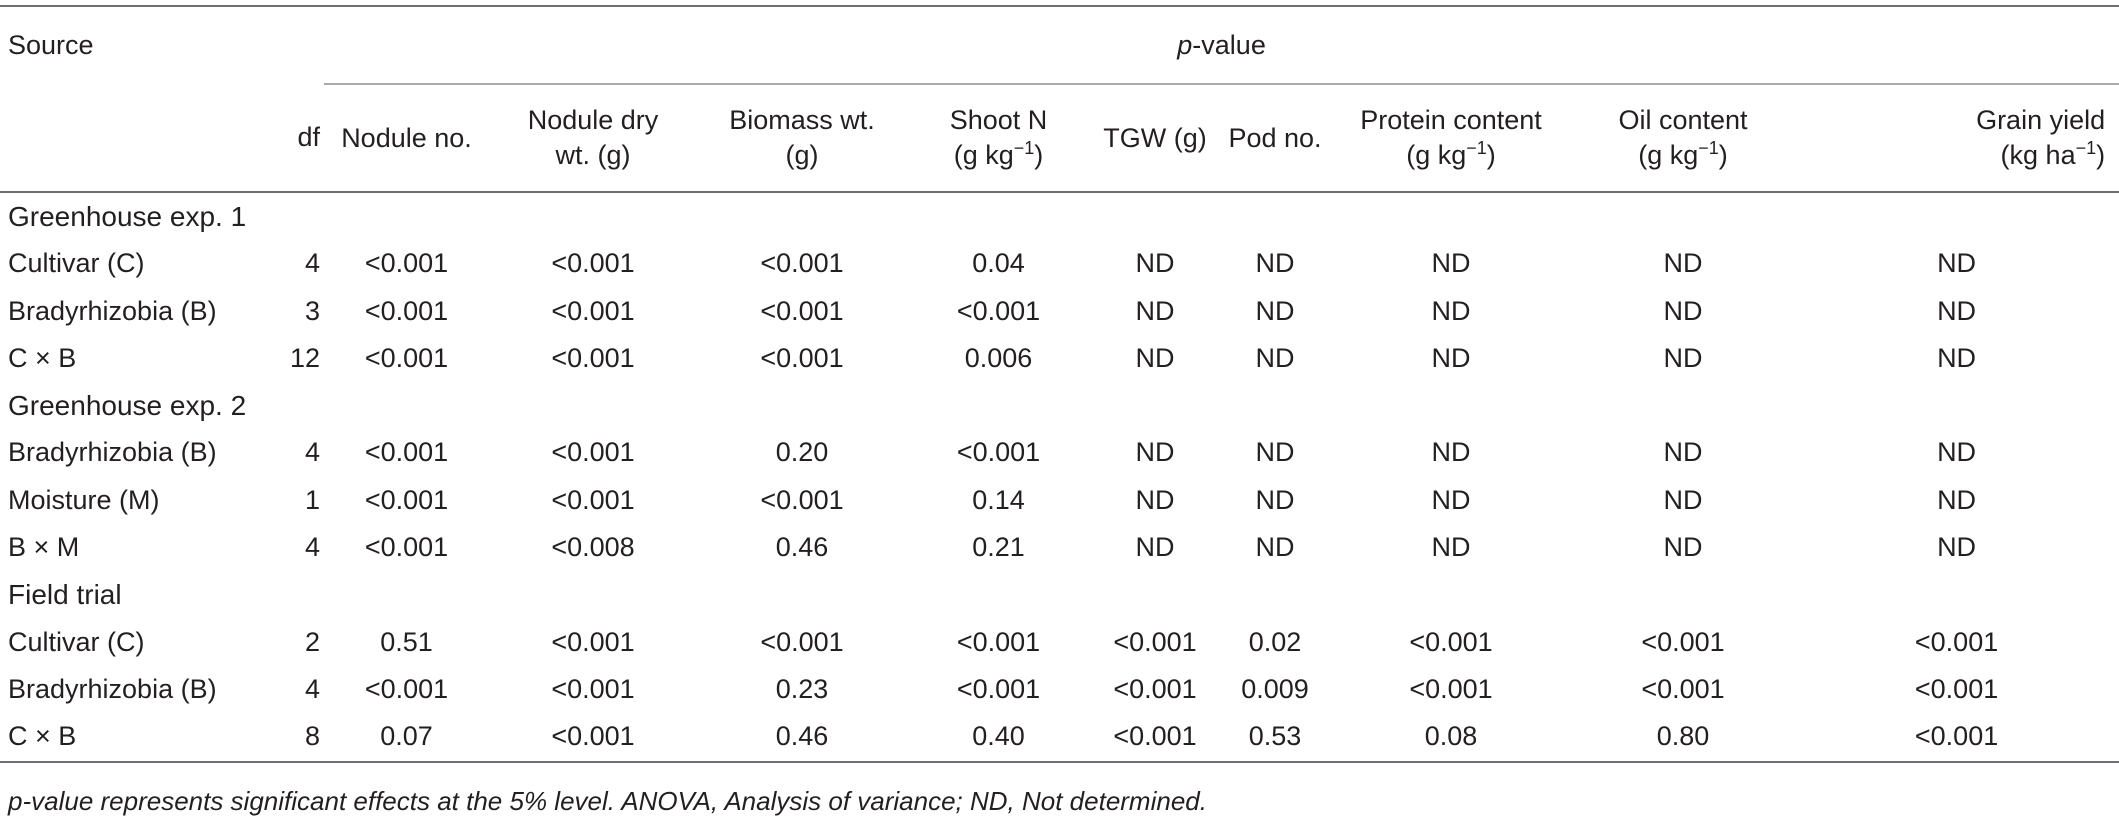 This screenshot has width=2119, height=838. What do you see at coordinates (1491, 155) in the screenshot?
I see `col-protein-paren: )` at bounding box center [1491, 155].